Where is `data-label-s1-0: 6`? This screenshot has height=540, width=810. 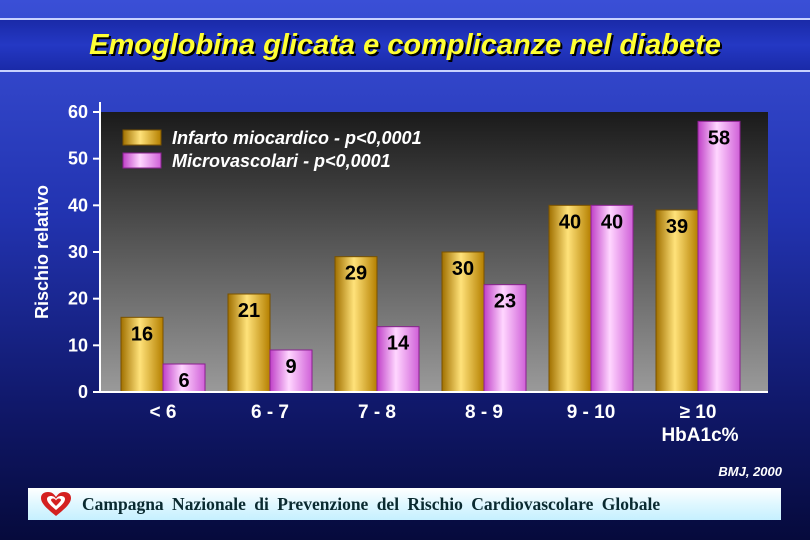 data-label-s1-0: 6 is located at coordinates (183, 381).